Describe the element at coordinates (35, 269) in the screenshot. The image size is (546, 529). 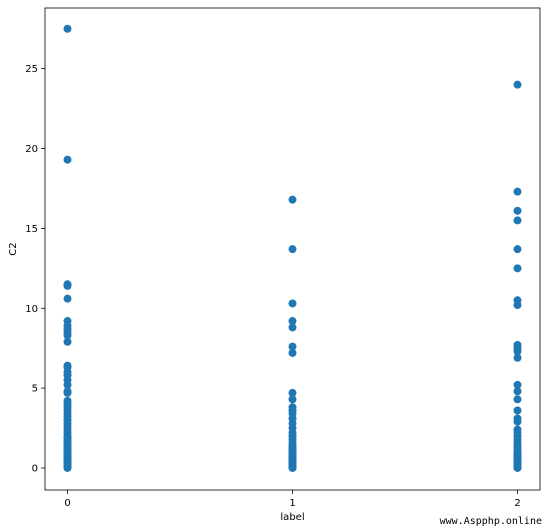
I see `y-axis-ticks: 0 5 10 15 20 25` at that location.